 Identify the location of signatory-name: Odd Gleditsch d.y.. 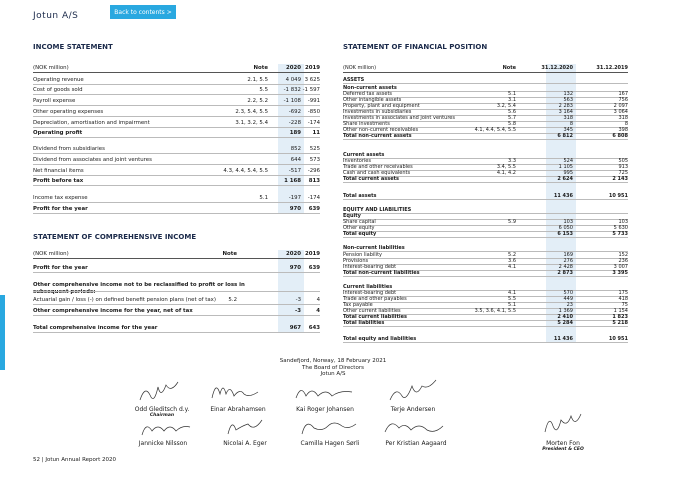
(162, 409).